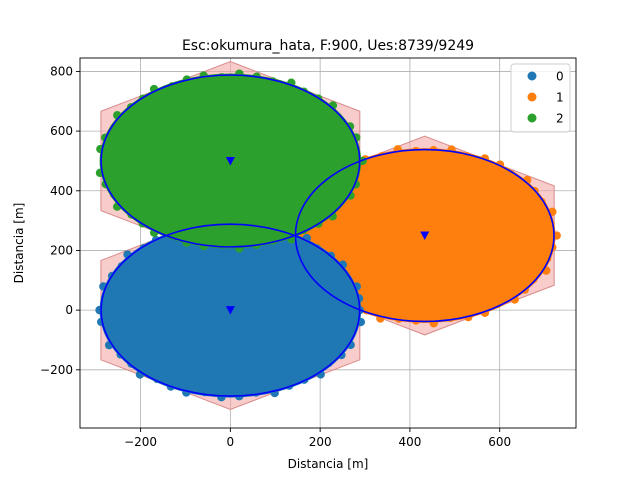  Describe the element at coordinates (61, 250) in the screenshot. I see `y-tick-label-2: 200` at that location.